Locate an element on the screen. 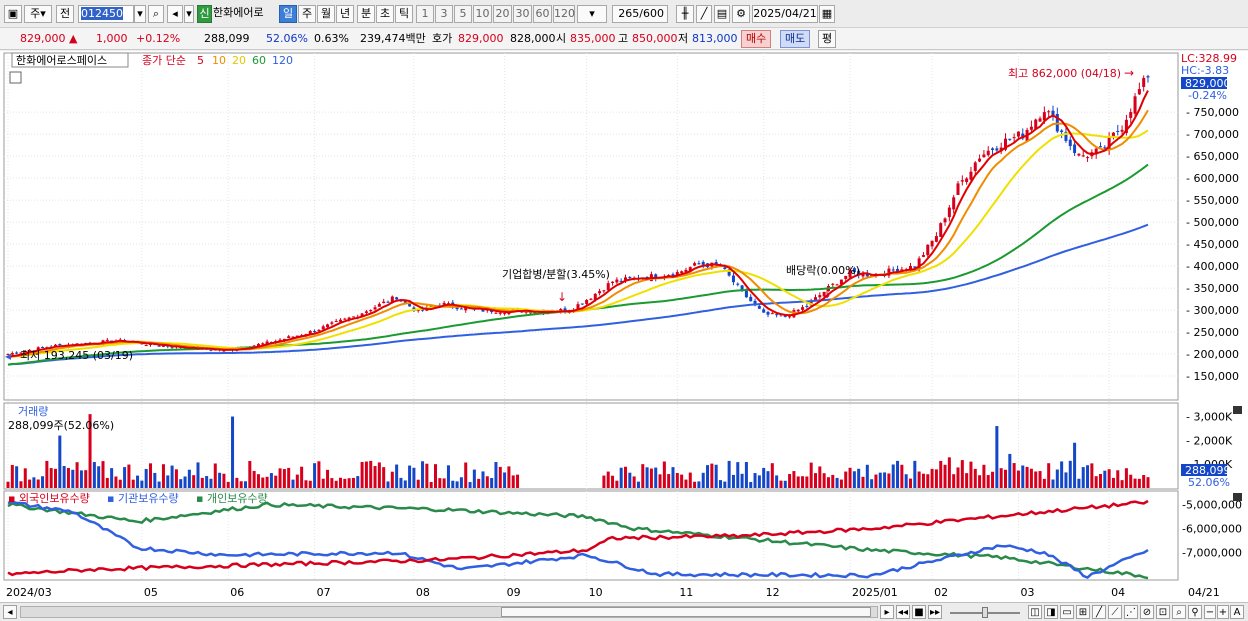 Image resolution: width=1248 pixels, height=621 pixels. scroll-thumb is located at coordinates (686, 612).